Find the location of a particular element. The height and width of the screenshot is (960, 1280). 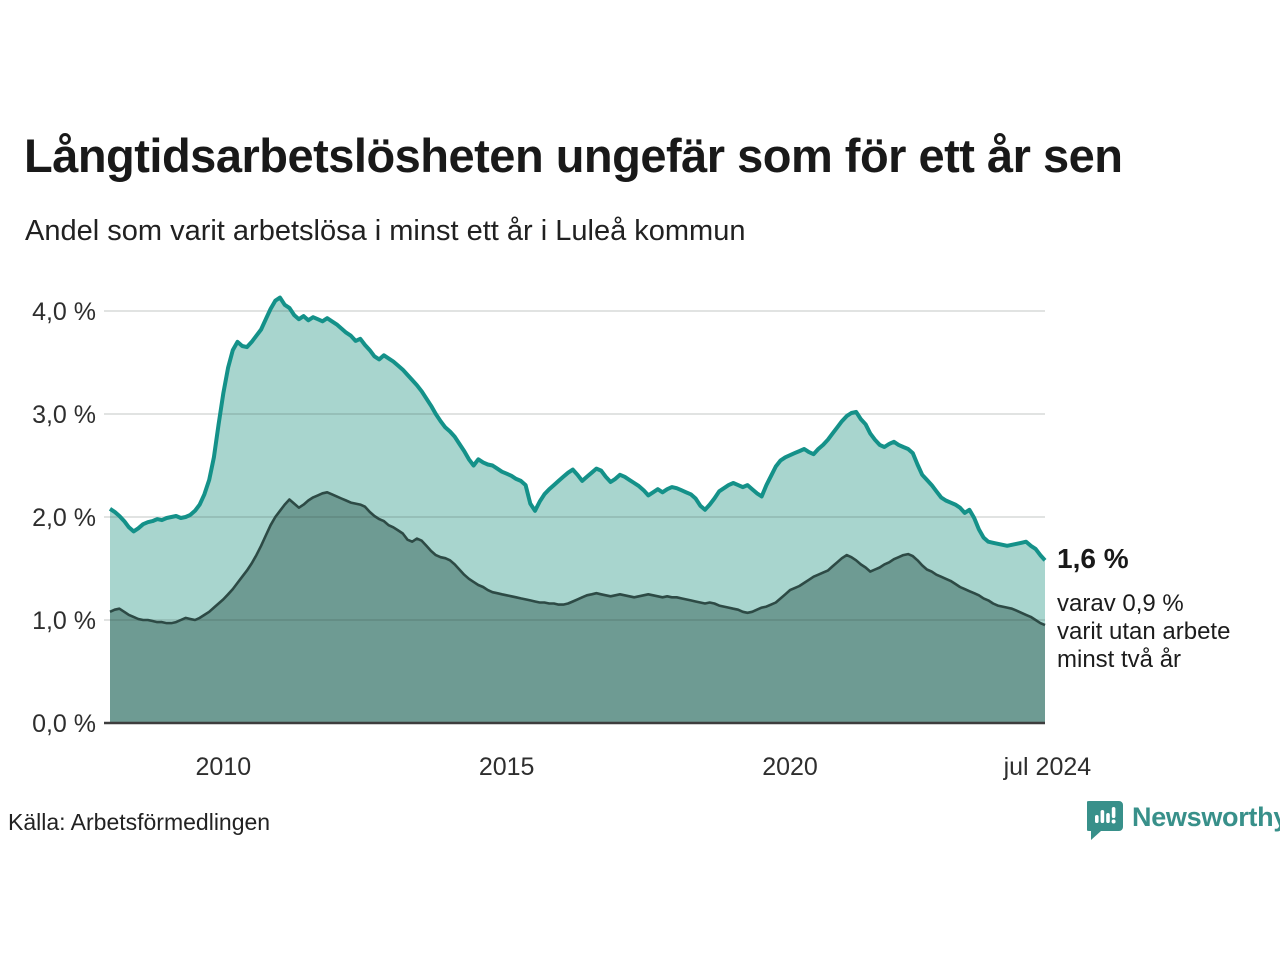

svg-text: 2020 is located at coordinates (790, 767).